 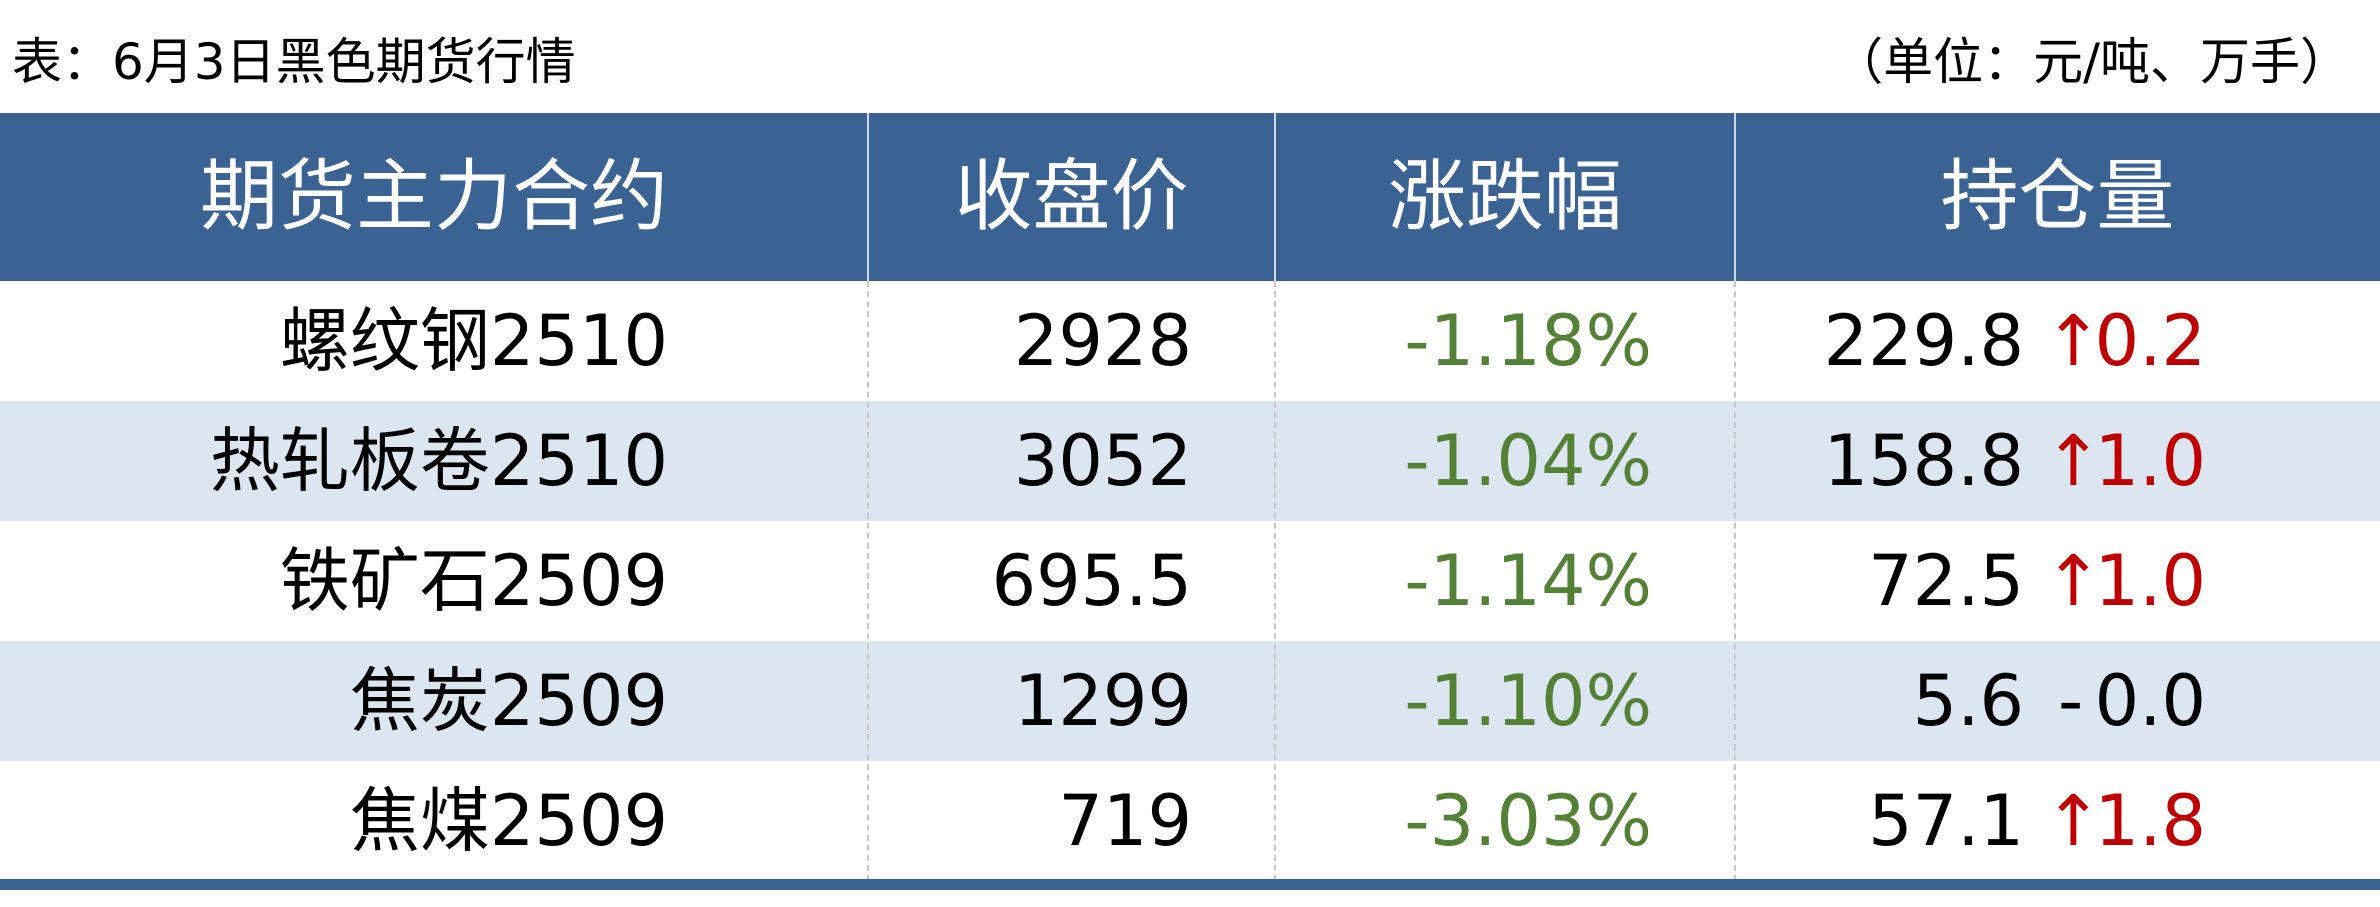 I want to click on close-price: 695.5, so click(x=1091, y=581).